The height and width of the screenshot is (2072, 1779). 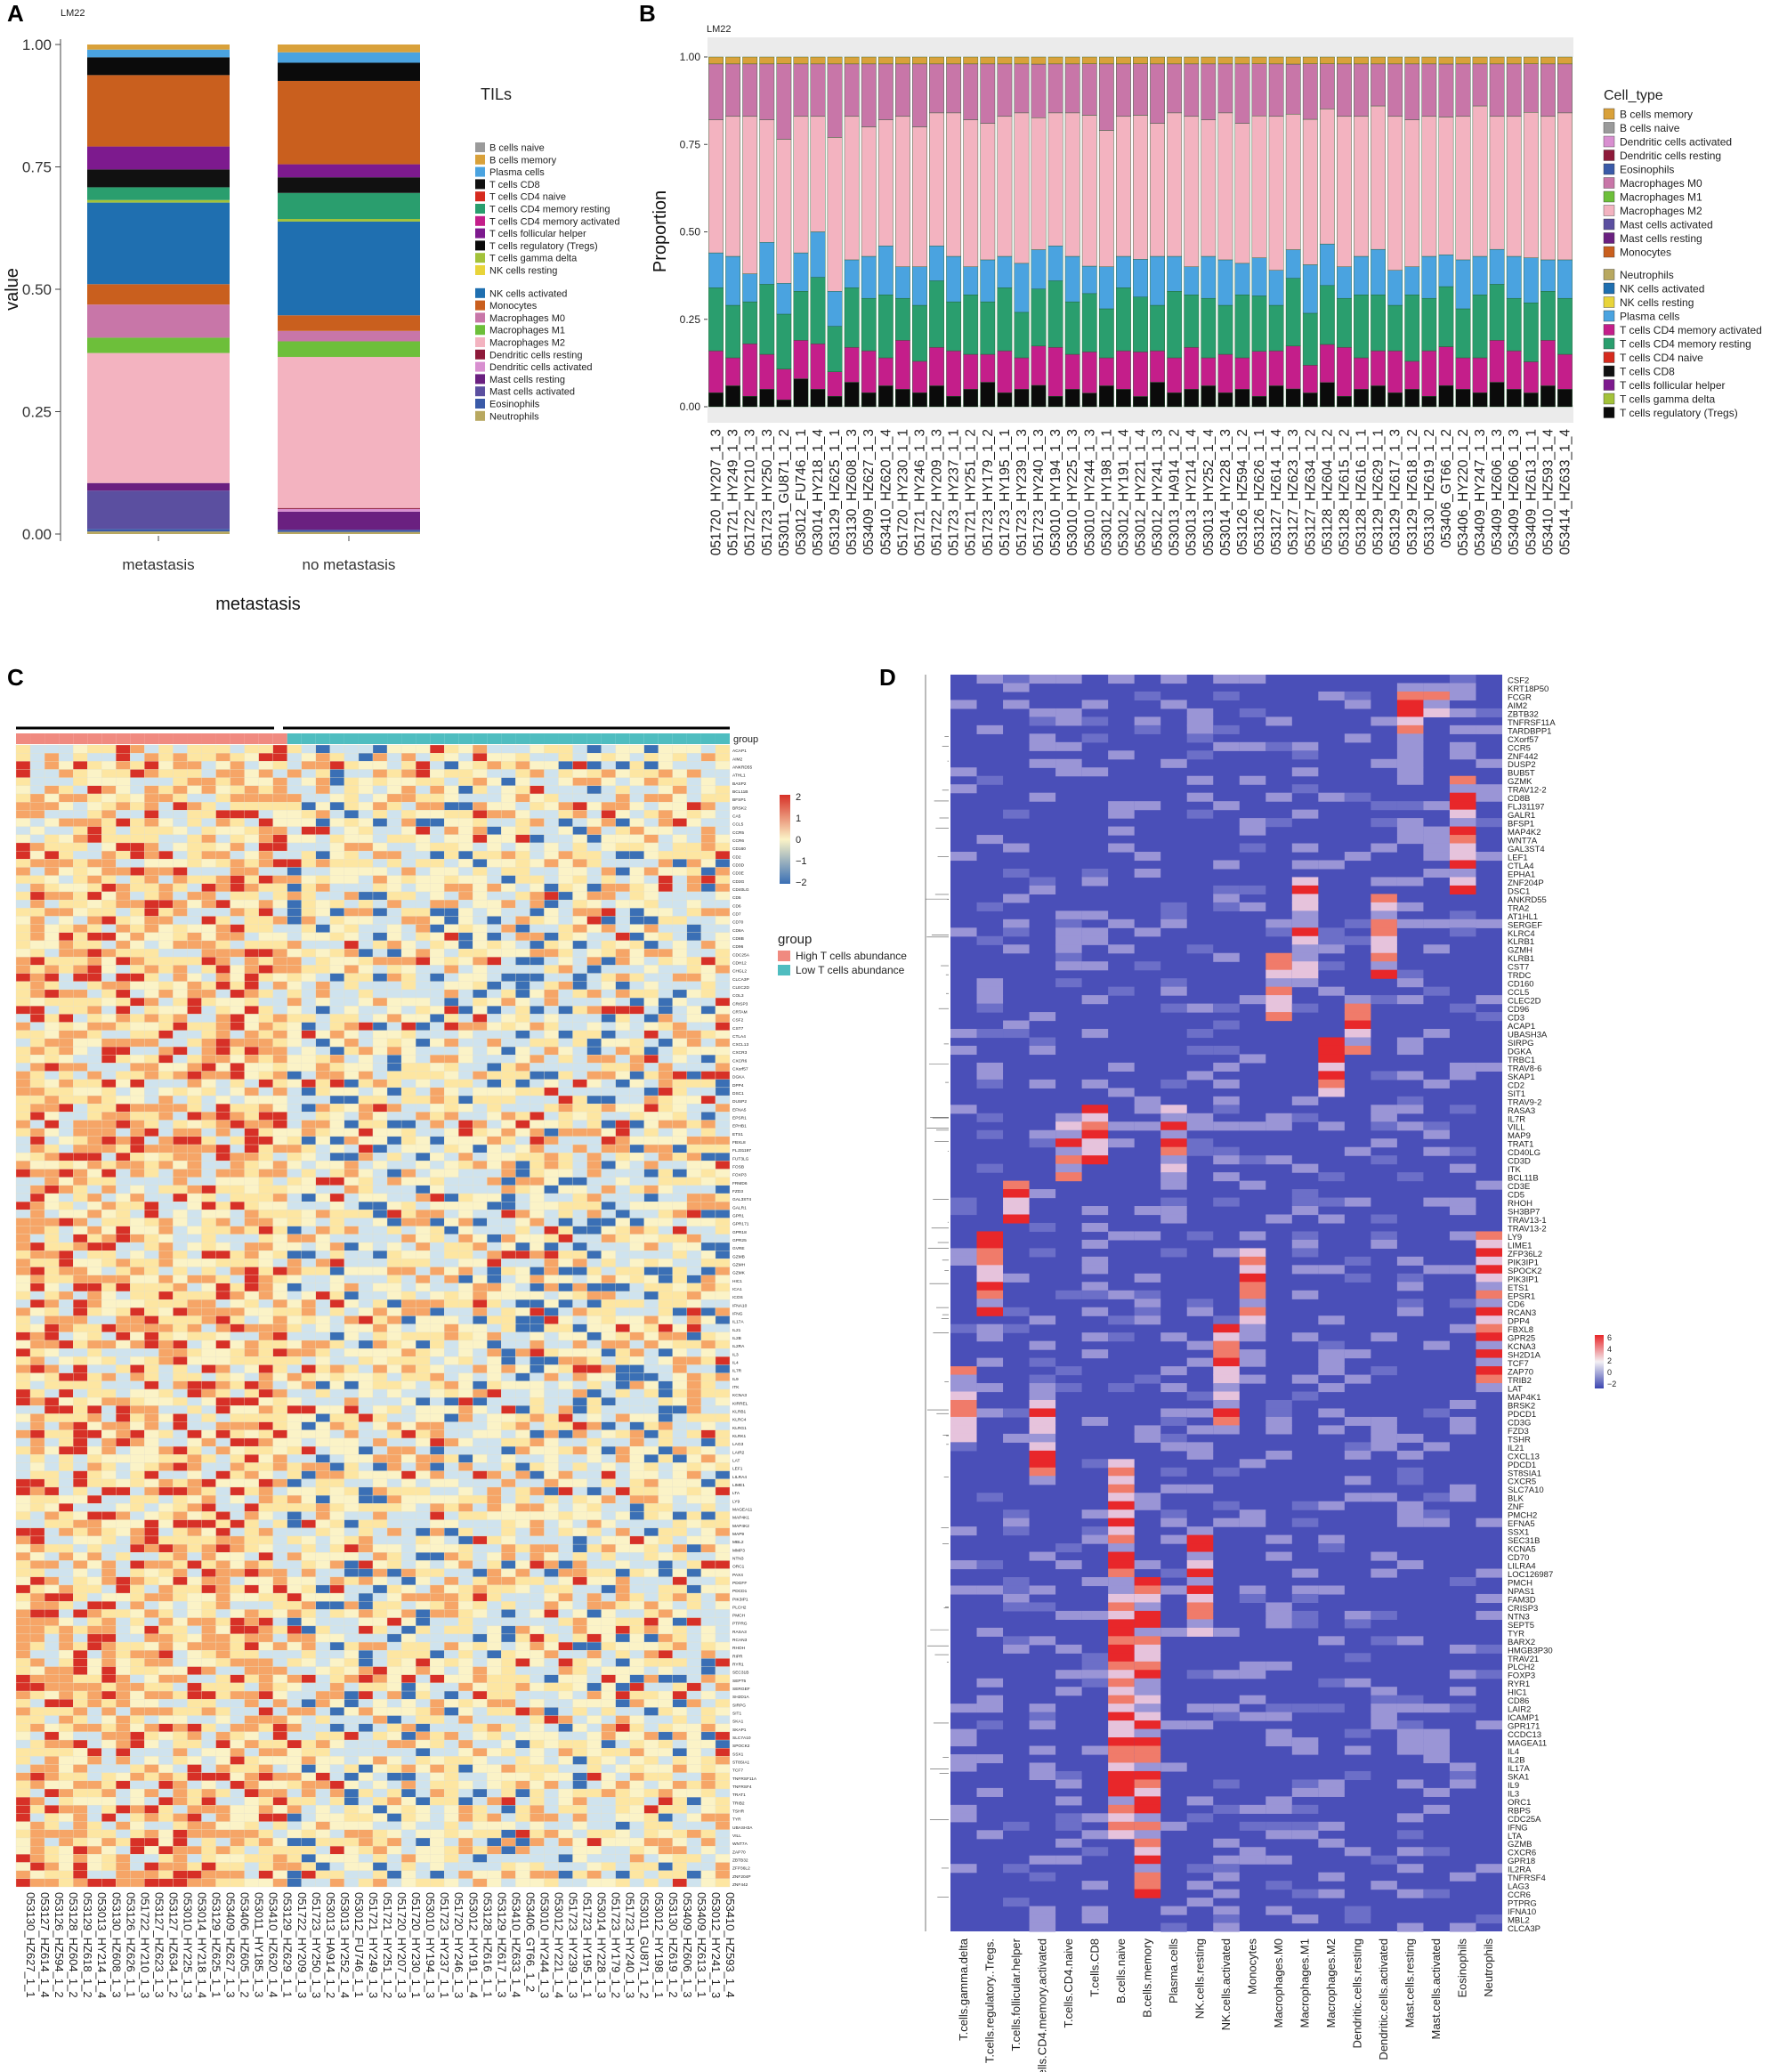 What do you see at coordinates (1430, 491) in the screenshot?
I see `x-tick-label: 053130_HZ619_1_2` at bounding box center [1430, 491].